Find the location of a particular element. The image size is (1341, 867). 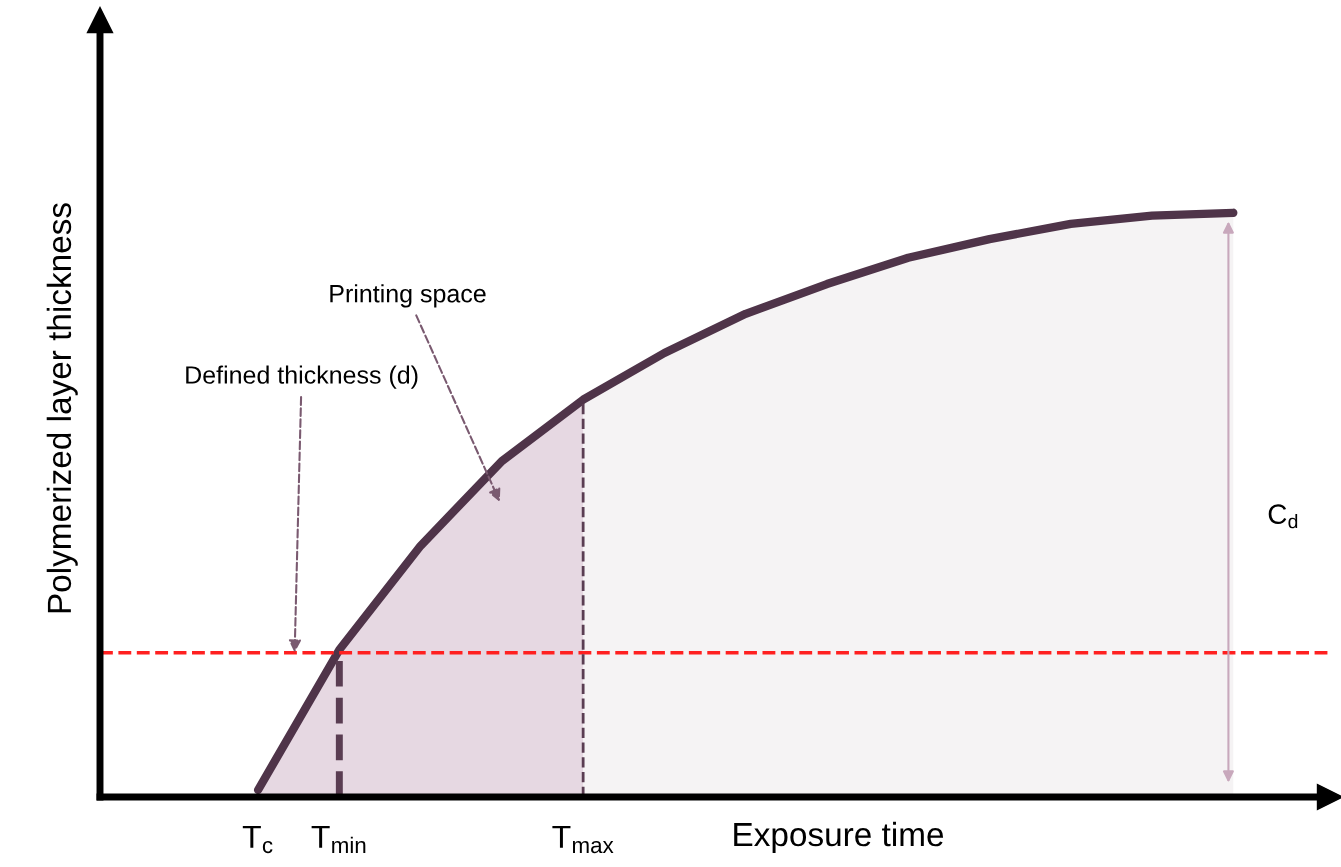

x-axis-title: Exposure time is located at coordinates (839, 837).